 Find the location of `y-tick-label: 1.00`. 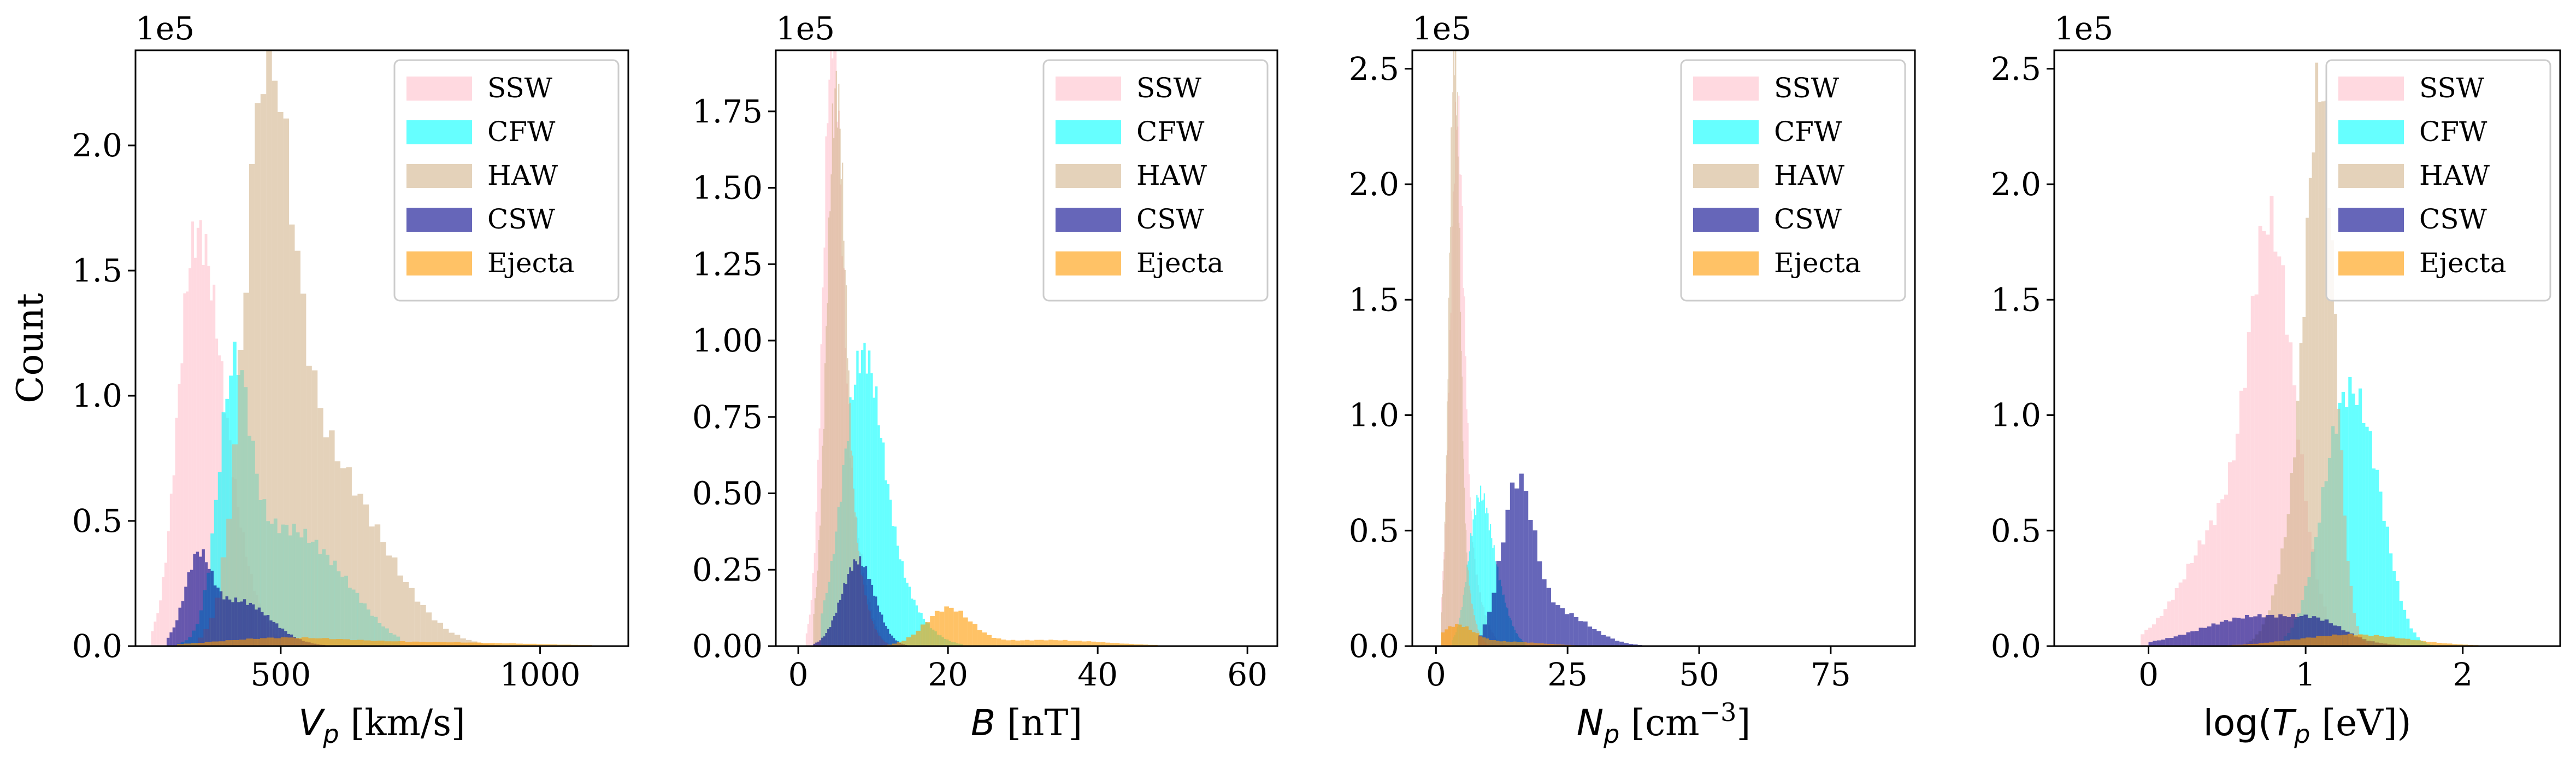

y-tick-label: 1.00 is located at coordinates (727, 340).